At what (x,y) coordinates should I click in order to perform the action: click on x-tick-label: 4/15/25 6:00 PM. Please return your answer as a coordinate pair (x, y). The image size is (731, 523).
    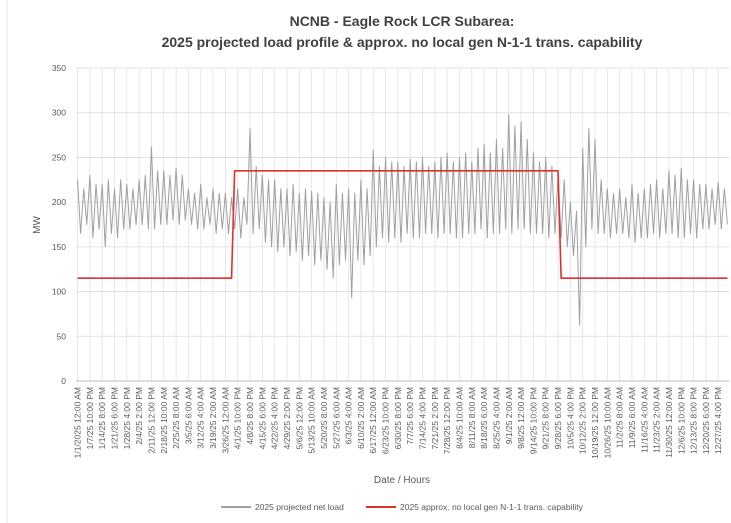
    Looking at the image, I should click on (262, 418).